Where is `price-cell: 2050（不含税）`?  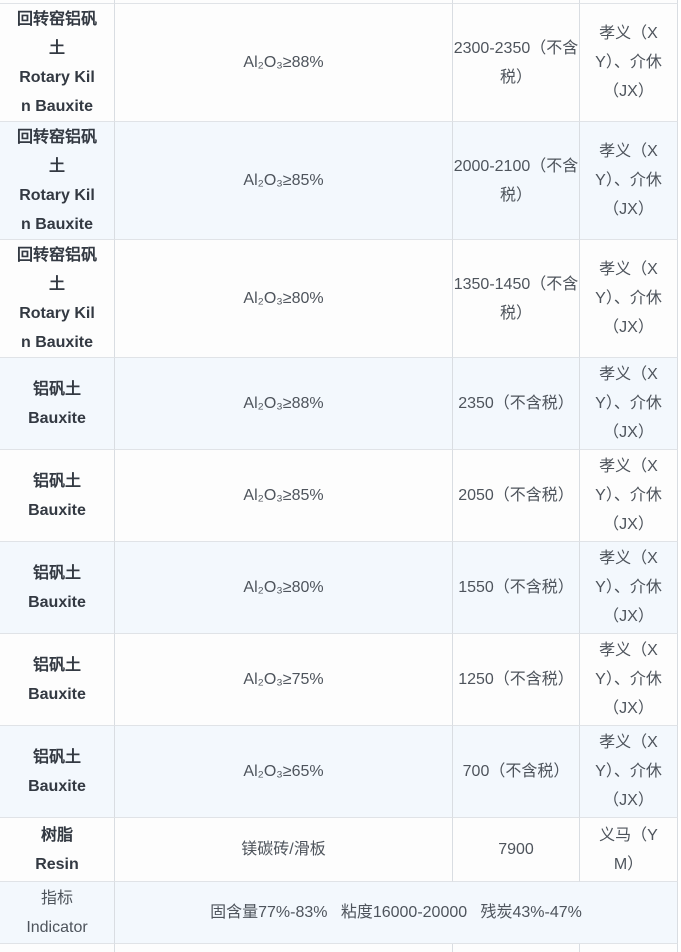 price-cell: 2050（不含税） is located at coordinates (516, 496).